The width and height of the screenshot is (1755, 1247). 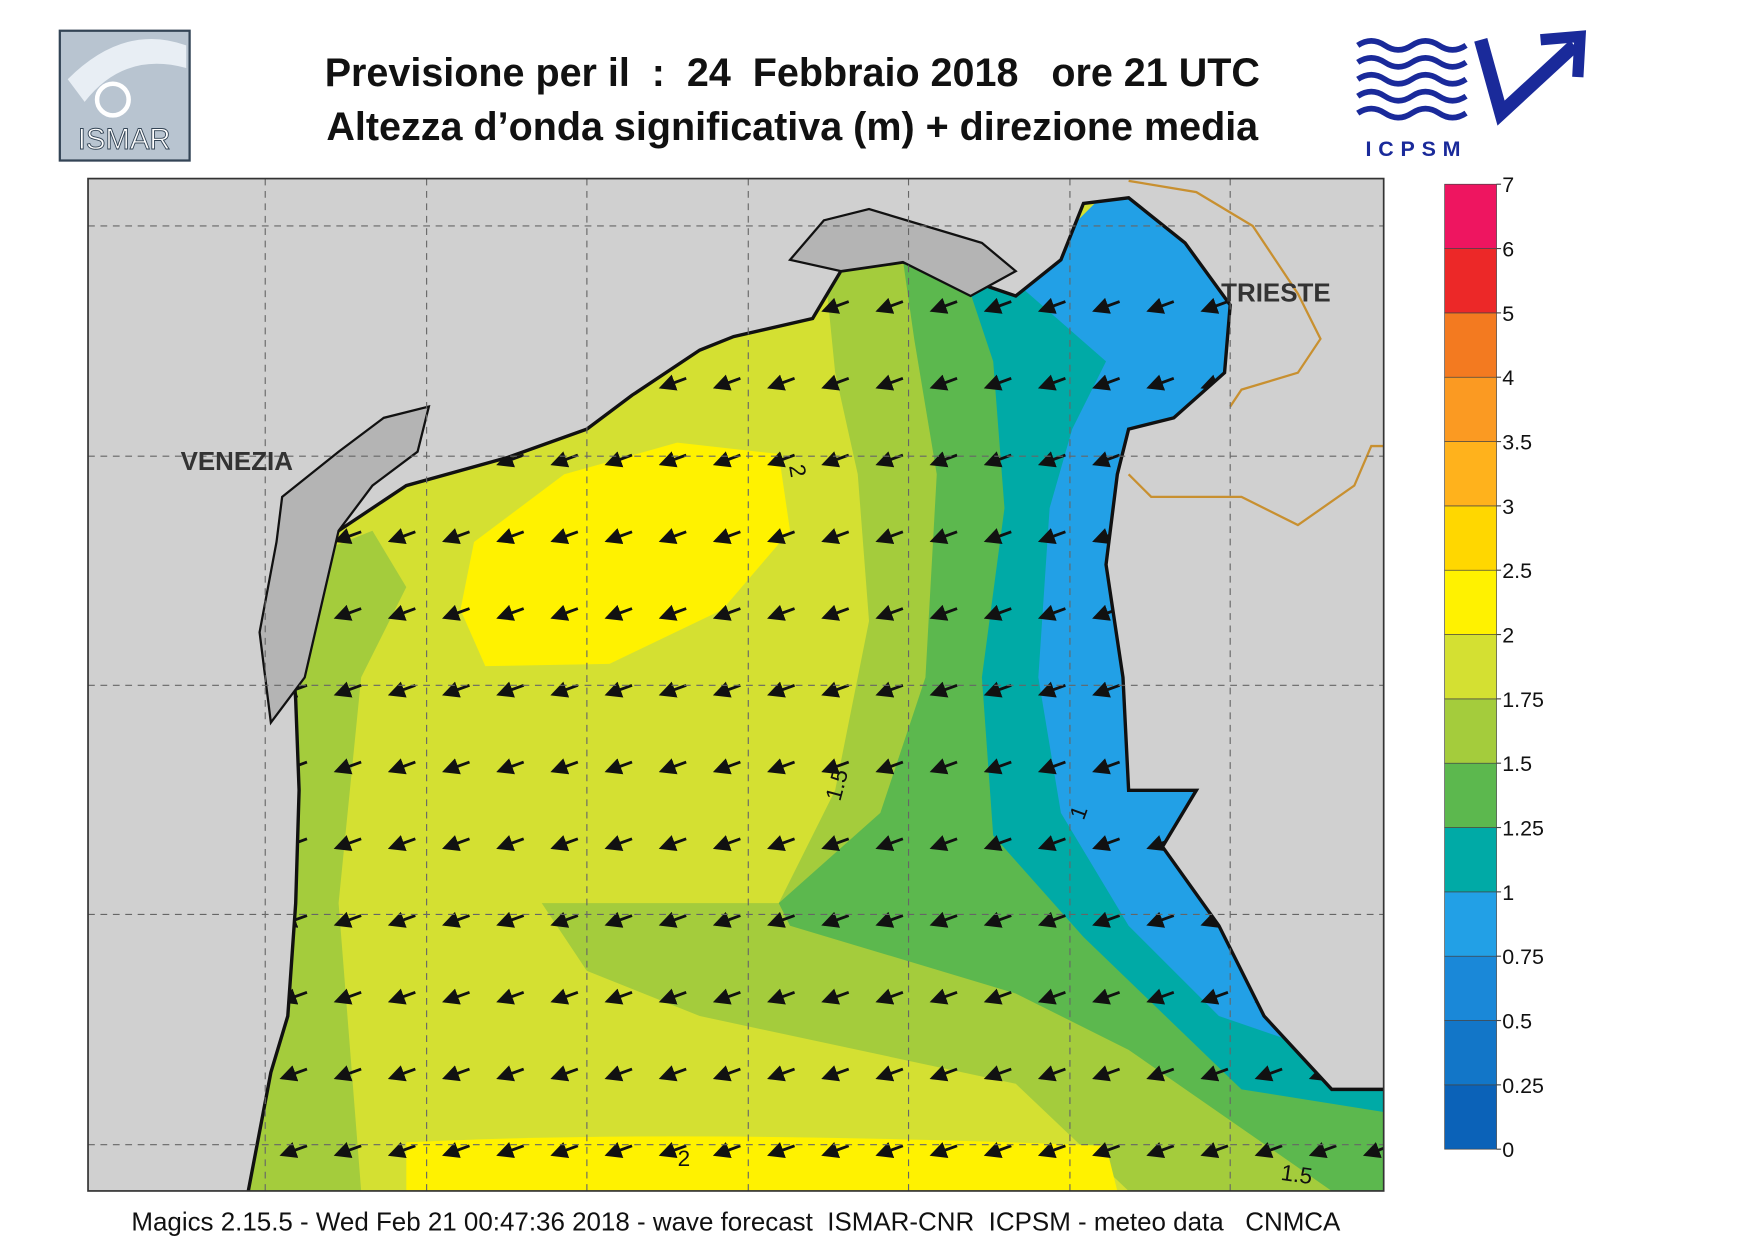 I want to click on colorbar-label: 1, so click(x=1508, y=893).